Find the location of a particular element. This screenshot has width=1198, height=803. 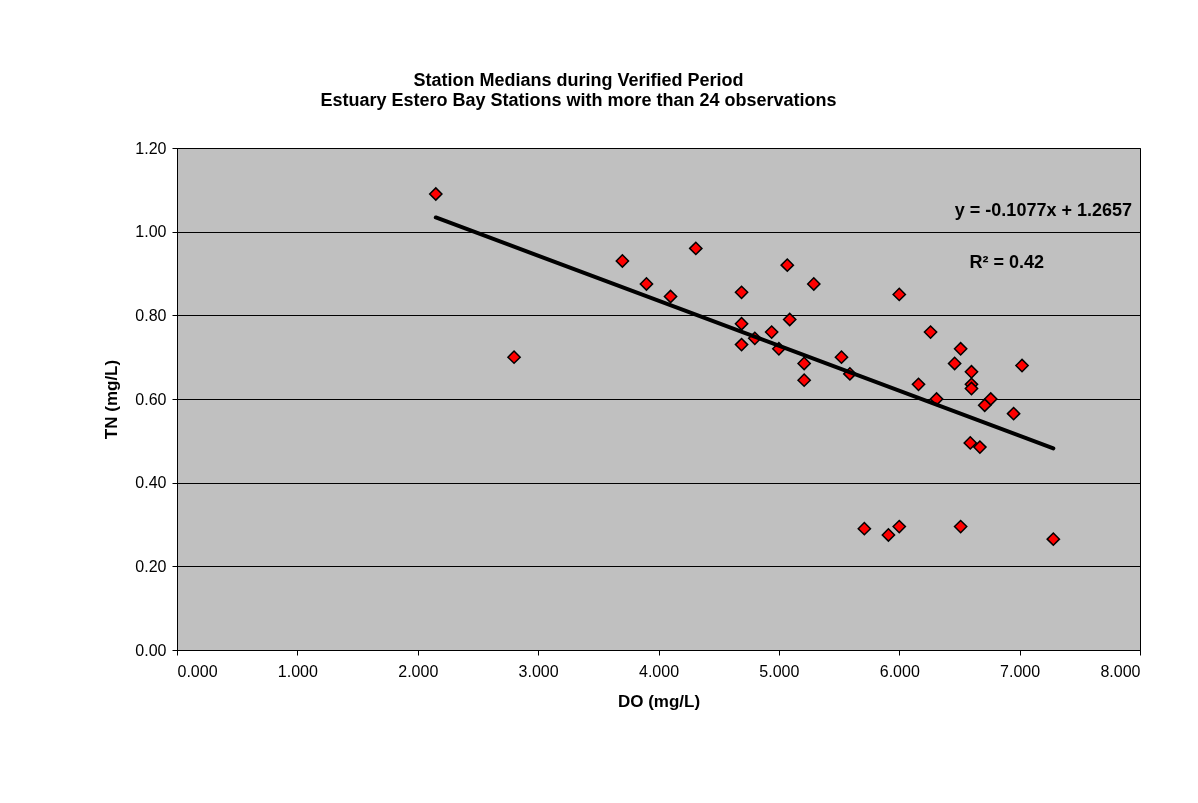

y-tick-label: 1.20 is located at coordinates (151, 148).